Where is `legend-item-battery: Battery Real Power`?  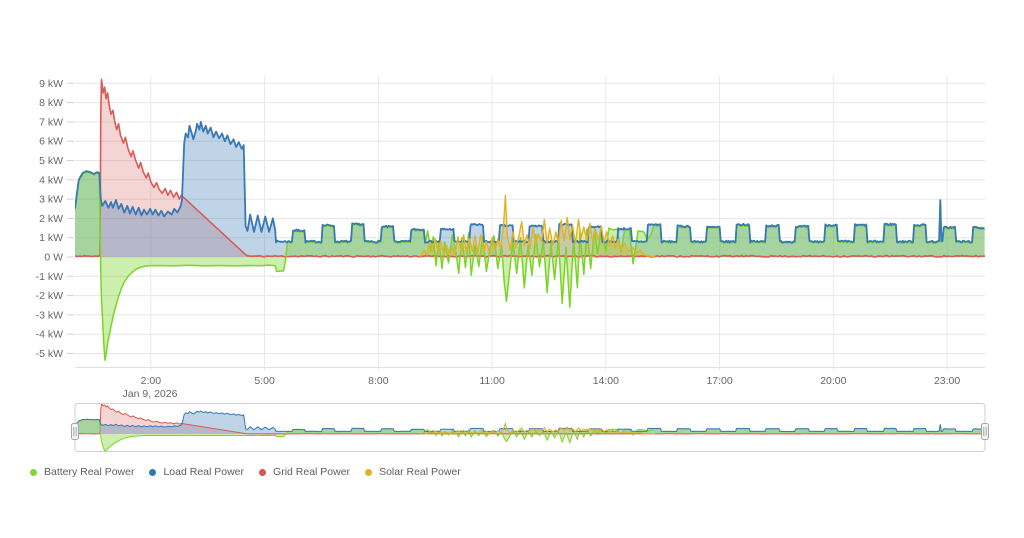 legend-item-battery: Battery Real Power is located at coordinates (82, 472).